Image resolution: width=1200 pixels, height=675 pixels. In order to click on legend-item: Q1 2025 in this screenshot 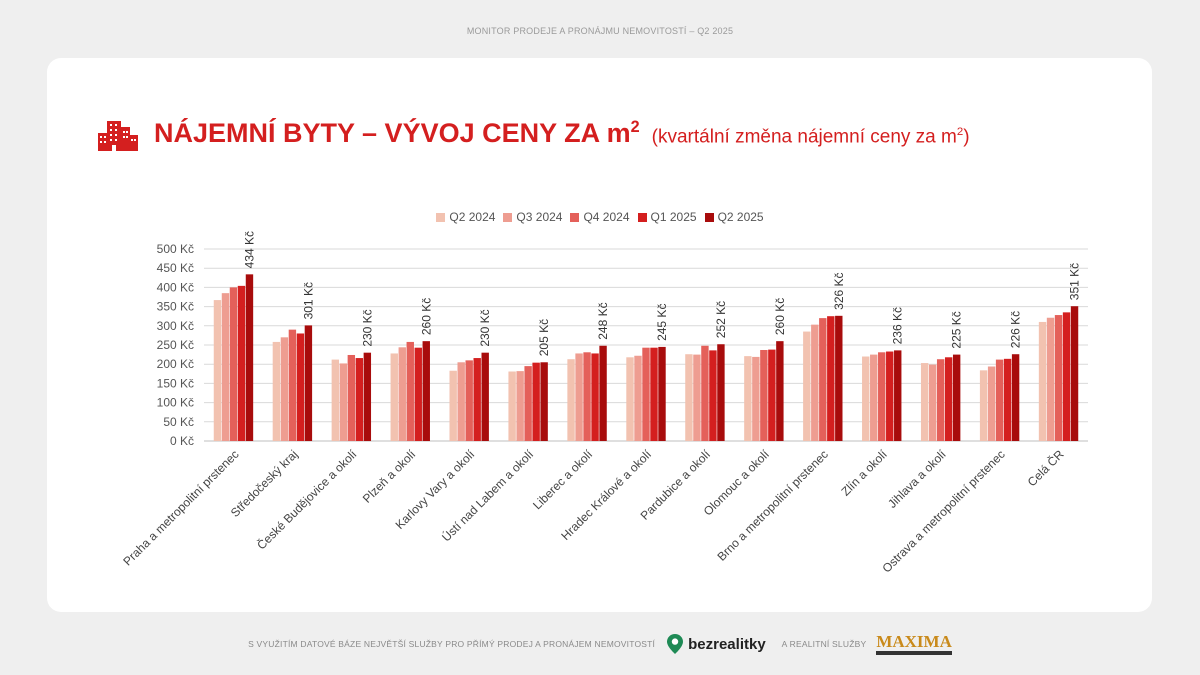, I will do `click(667, 217)`.